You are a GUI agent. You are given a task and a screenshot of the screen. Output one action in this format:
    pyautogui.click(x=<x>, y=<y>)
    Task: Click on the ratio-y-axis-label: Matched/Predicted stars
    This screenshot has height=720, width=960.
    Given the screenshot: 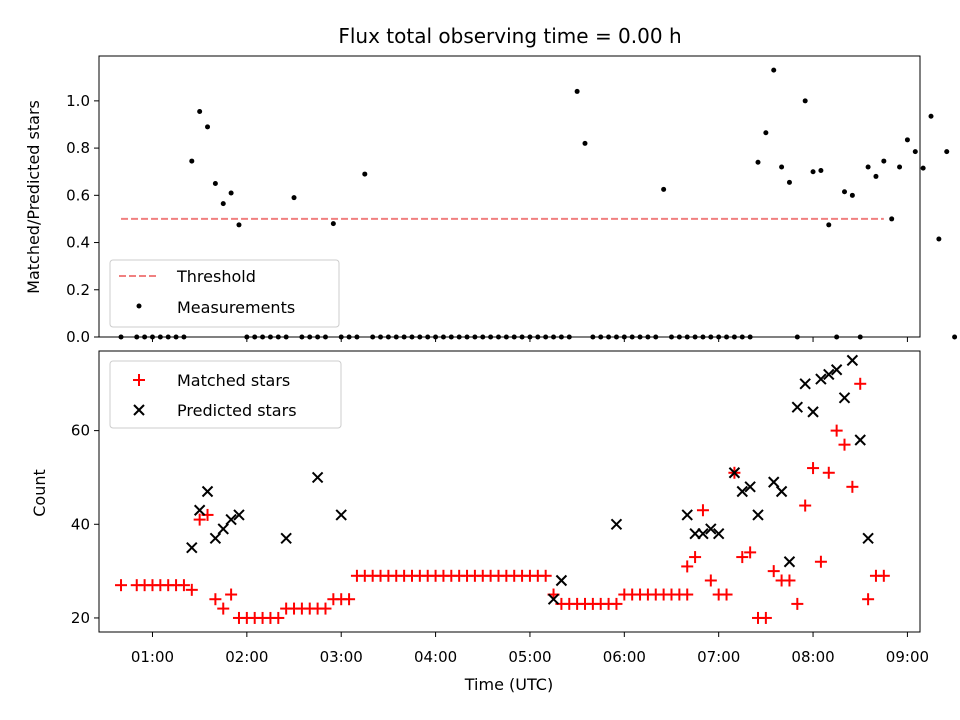 What is the action you would take?
    pyautogui.click(x=33, y=197)
    